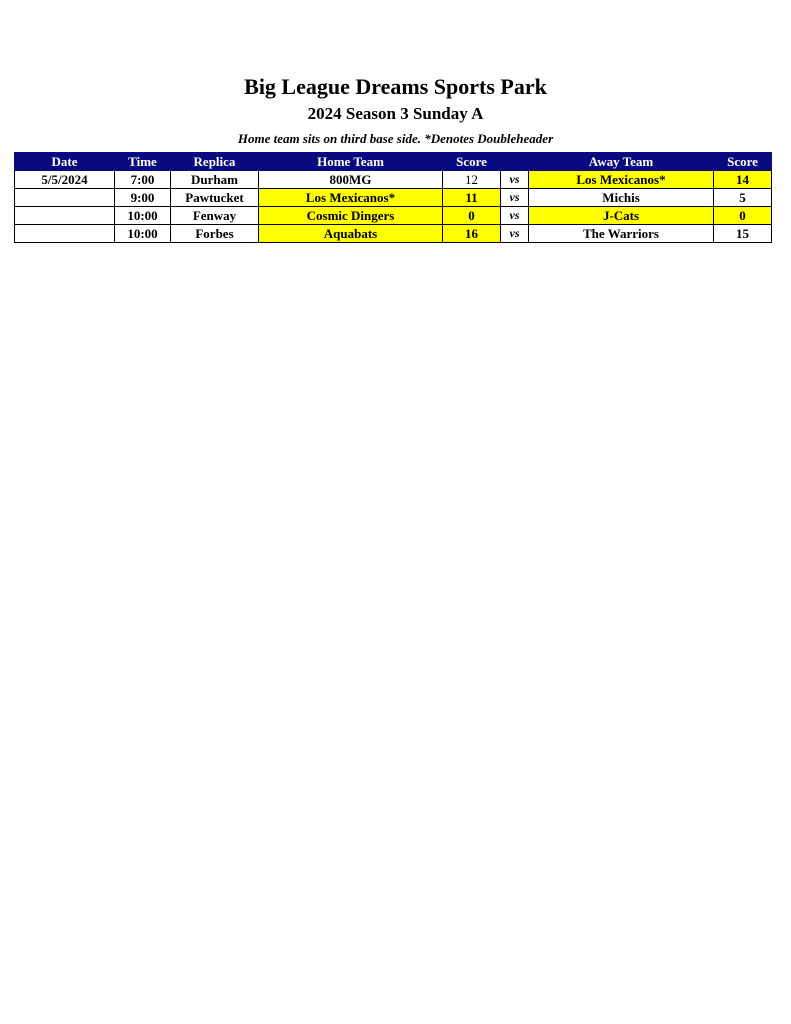 This screenshot has width=791, height=1024. What do you see at coordinates (471, 179) in the screenshot?
I see `home-score-cell: 12` at bounding box center [471, 179].